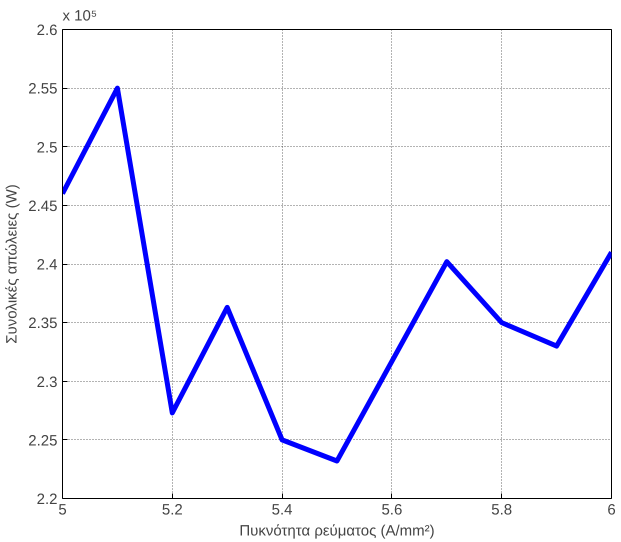 This screenshot has height=542, width=621. I want to click on x-tick-label: 5.4, so click(282, 510).